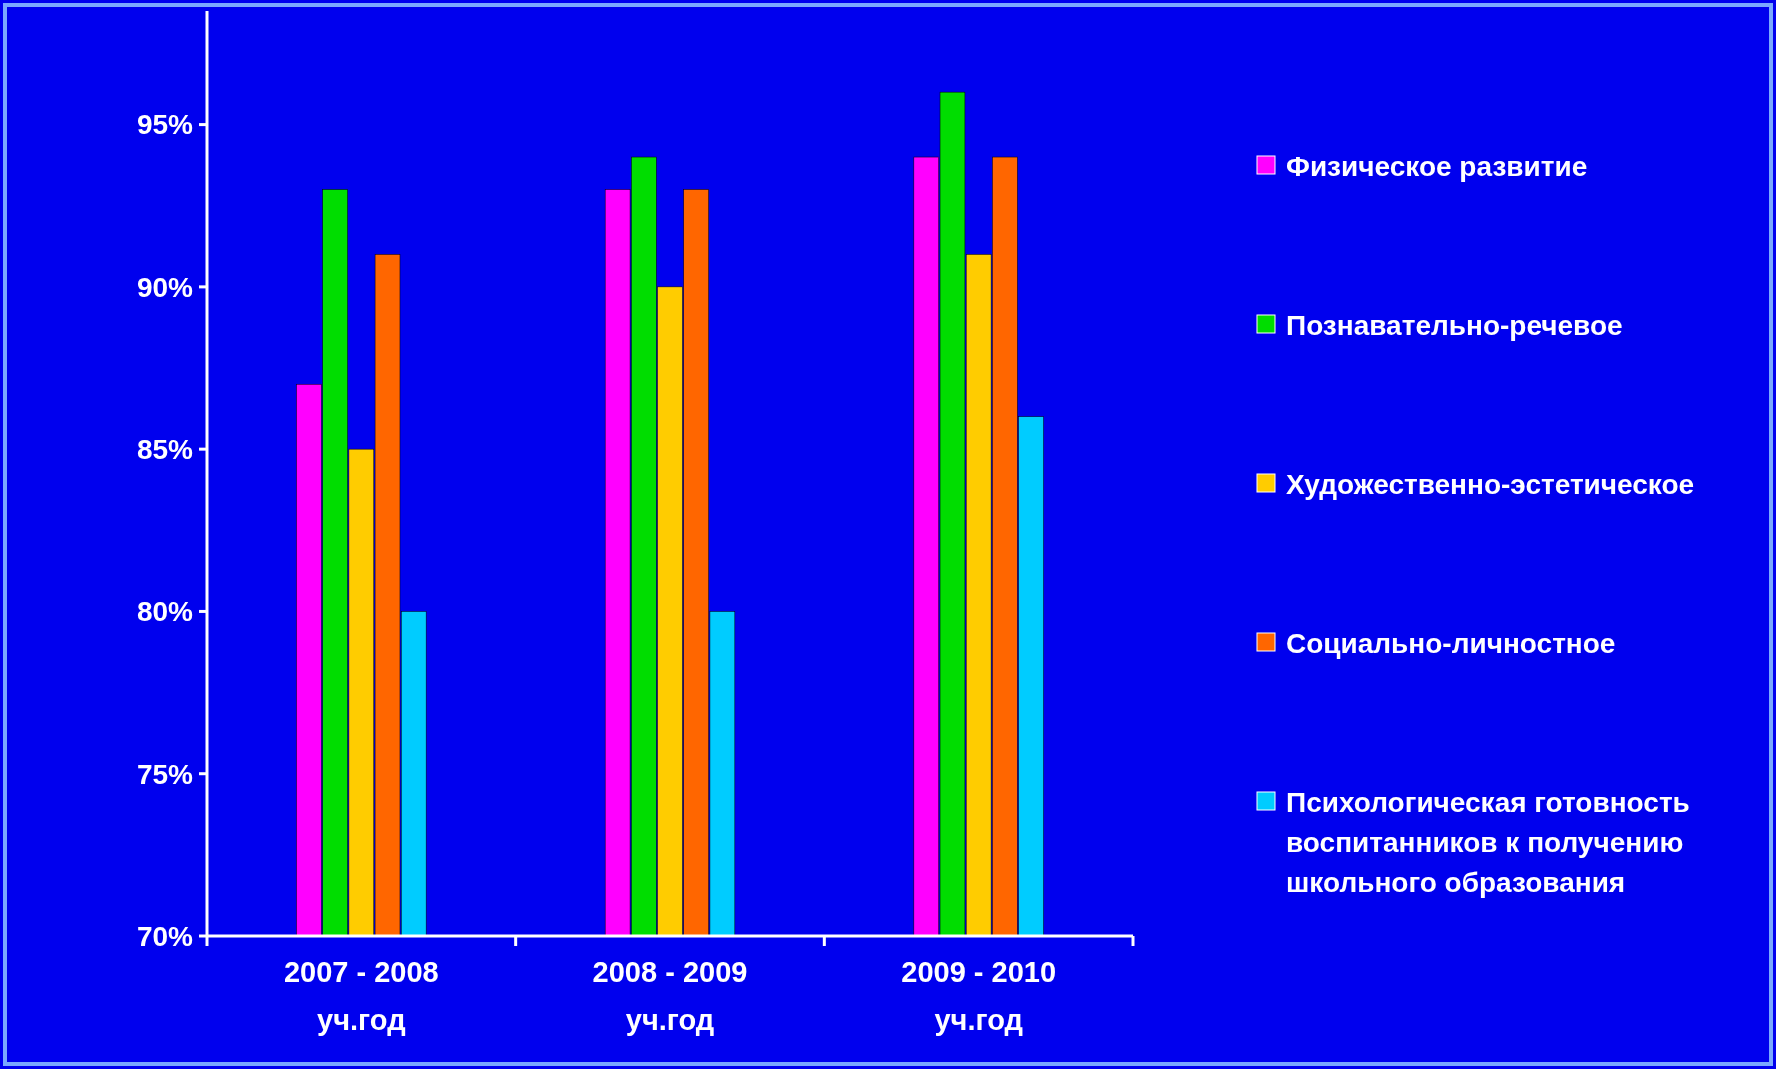 The height and width of the screenshot is (1069, 1776). What do you see at coordinates (361, 996) in the screenshot?
I see `x-tick-label: 2007 - 2008 уч.год` at bounding box center [361, 996].